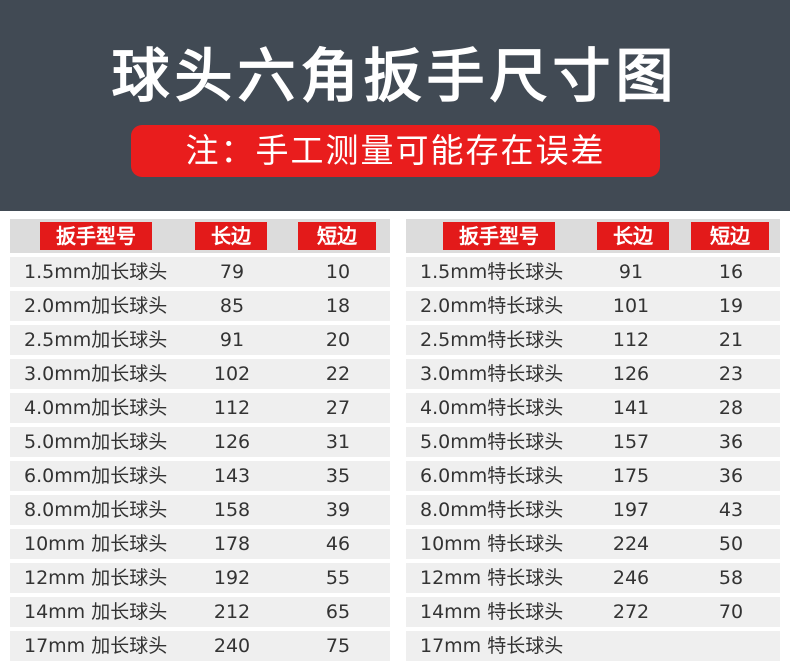 The image size is (790, 670). Describe the element at coordinates (631, 510) in the screenshot. I see `long-side-cell: 197` at that location.